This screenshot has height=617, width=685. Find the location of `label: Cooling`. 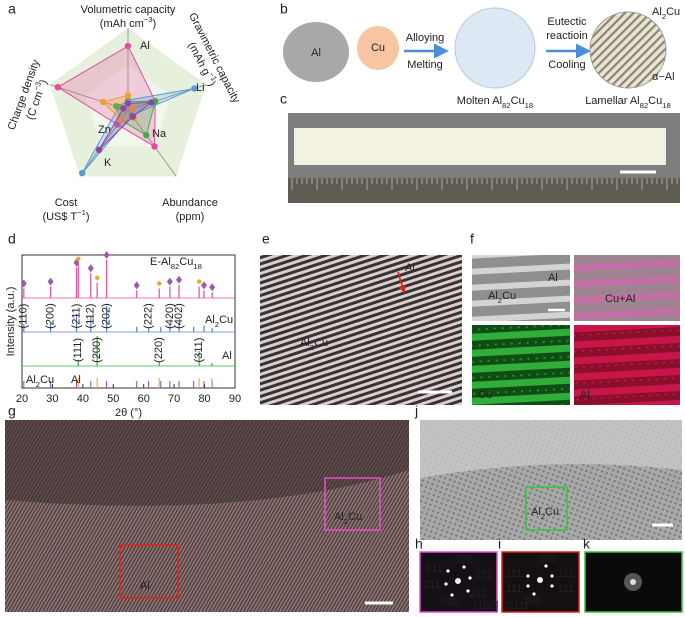

label: Cooling is located at coordinates (566, 65).